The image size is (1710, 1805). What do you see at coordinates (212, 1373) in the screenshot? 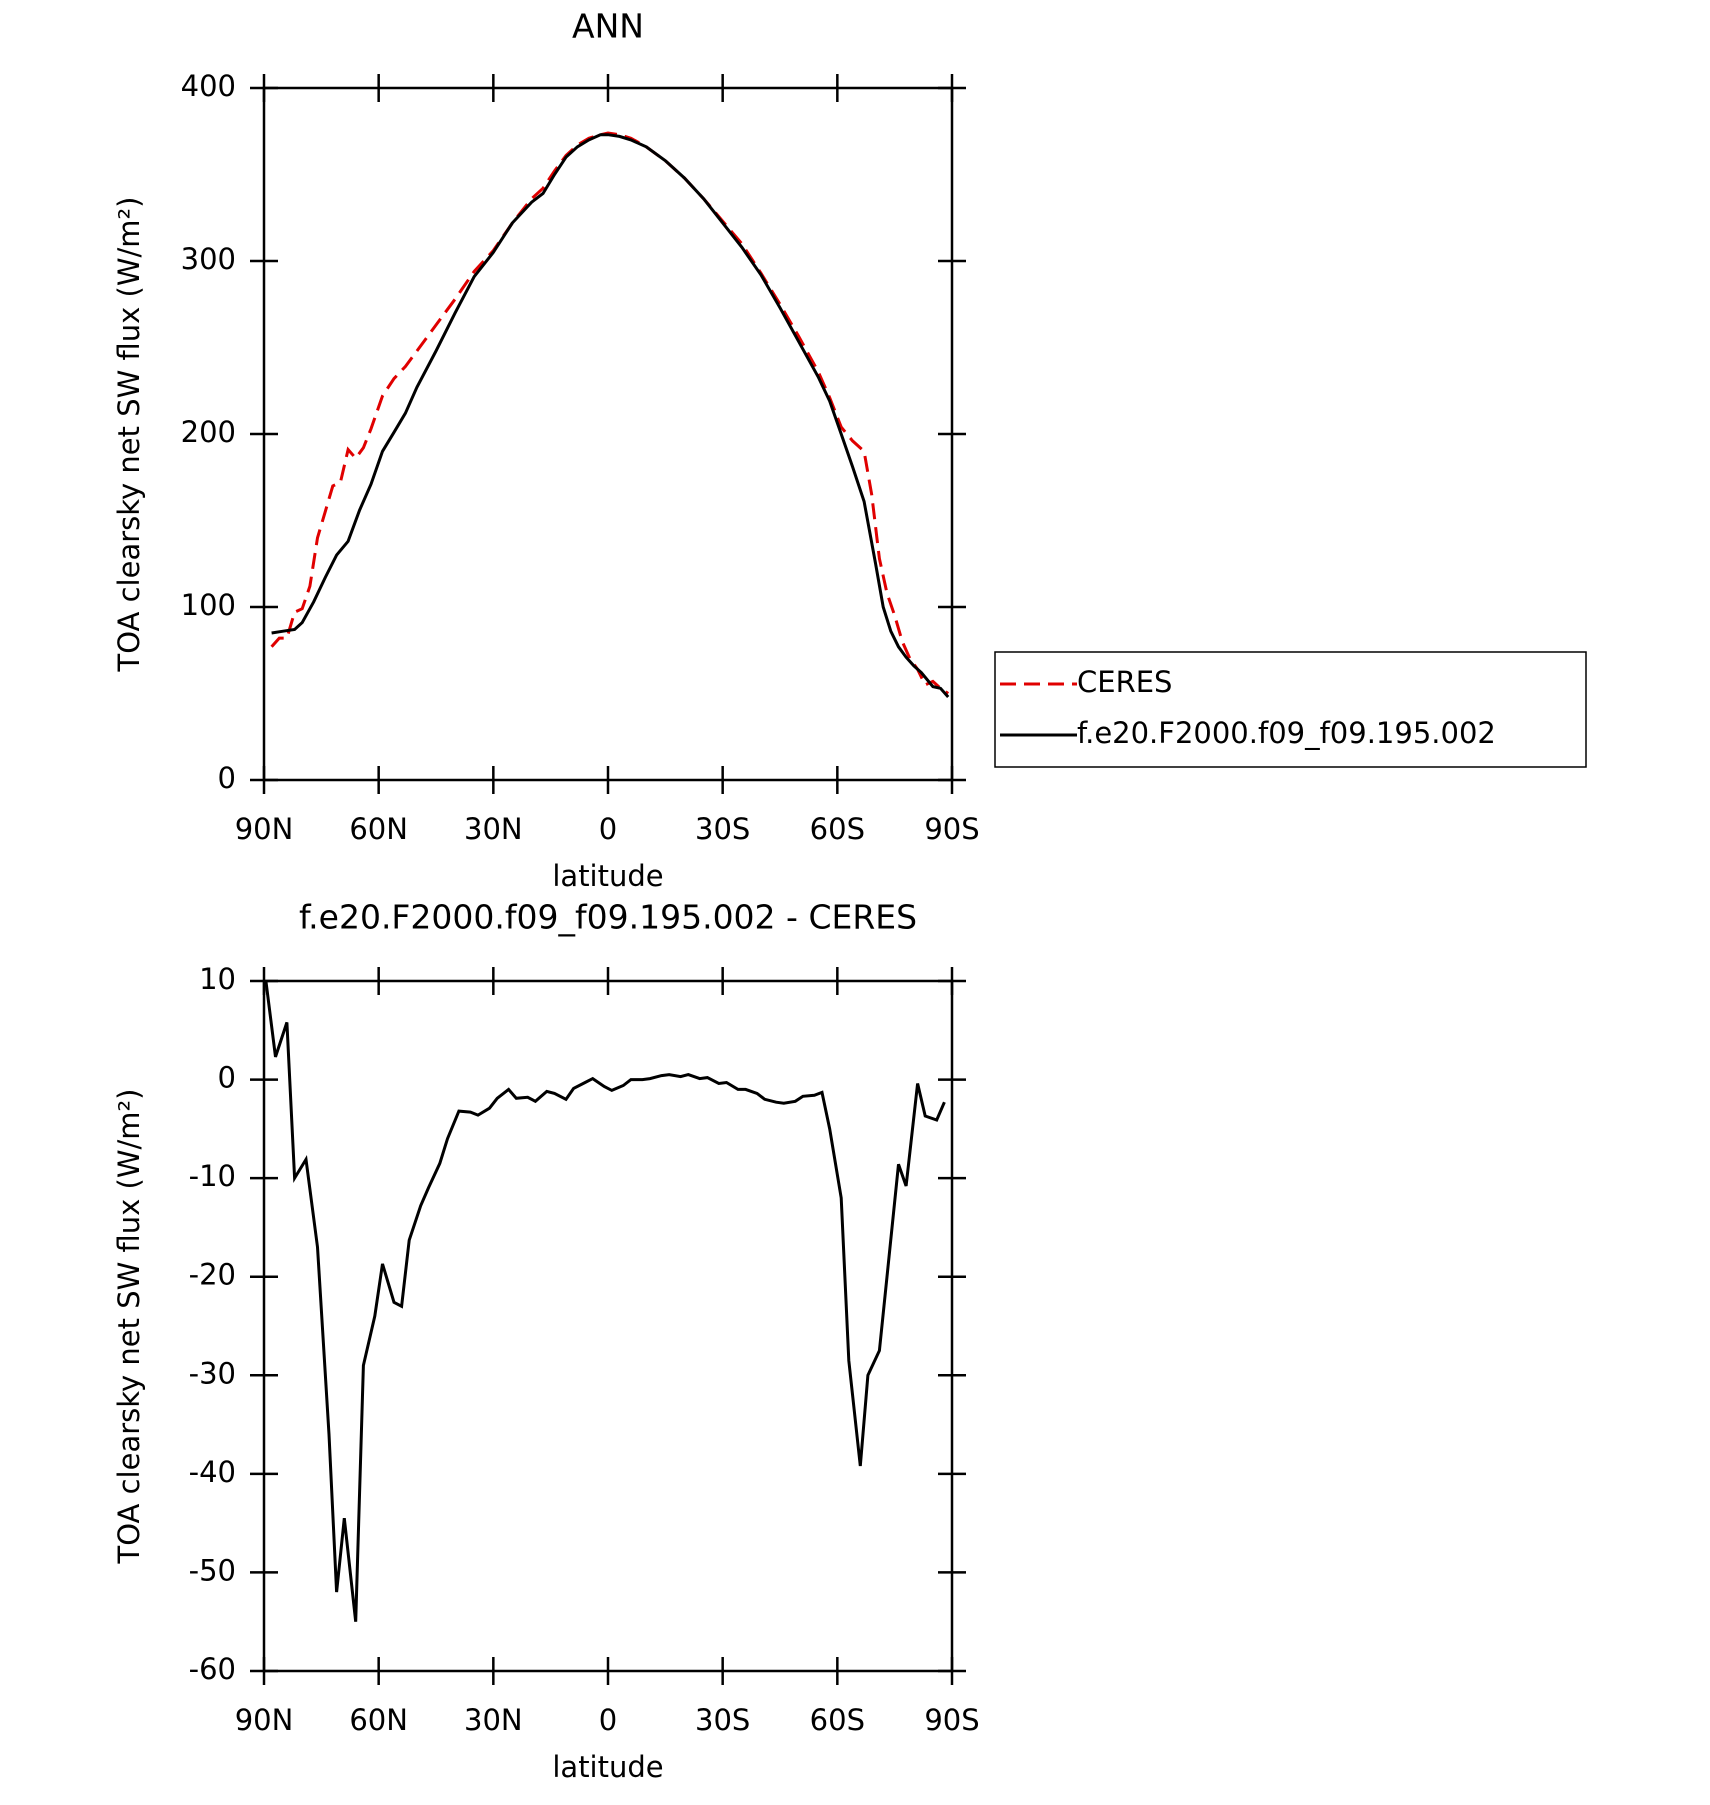
I see `y-tick-label: -30` at bounding box center [212, 1373].